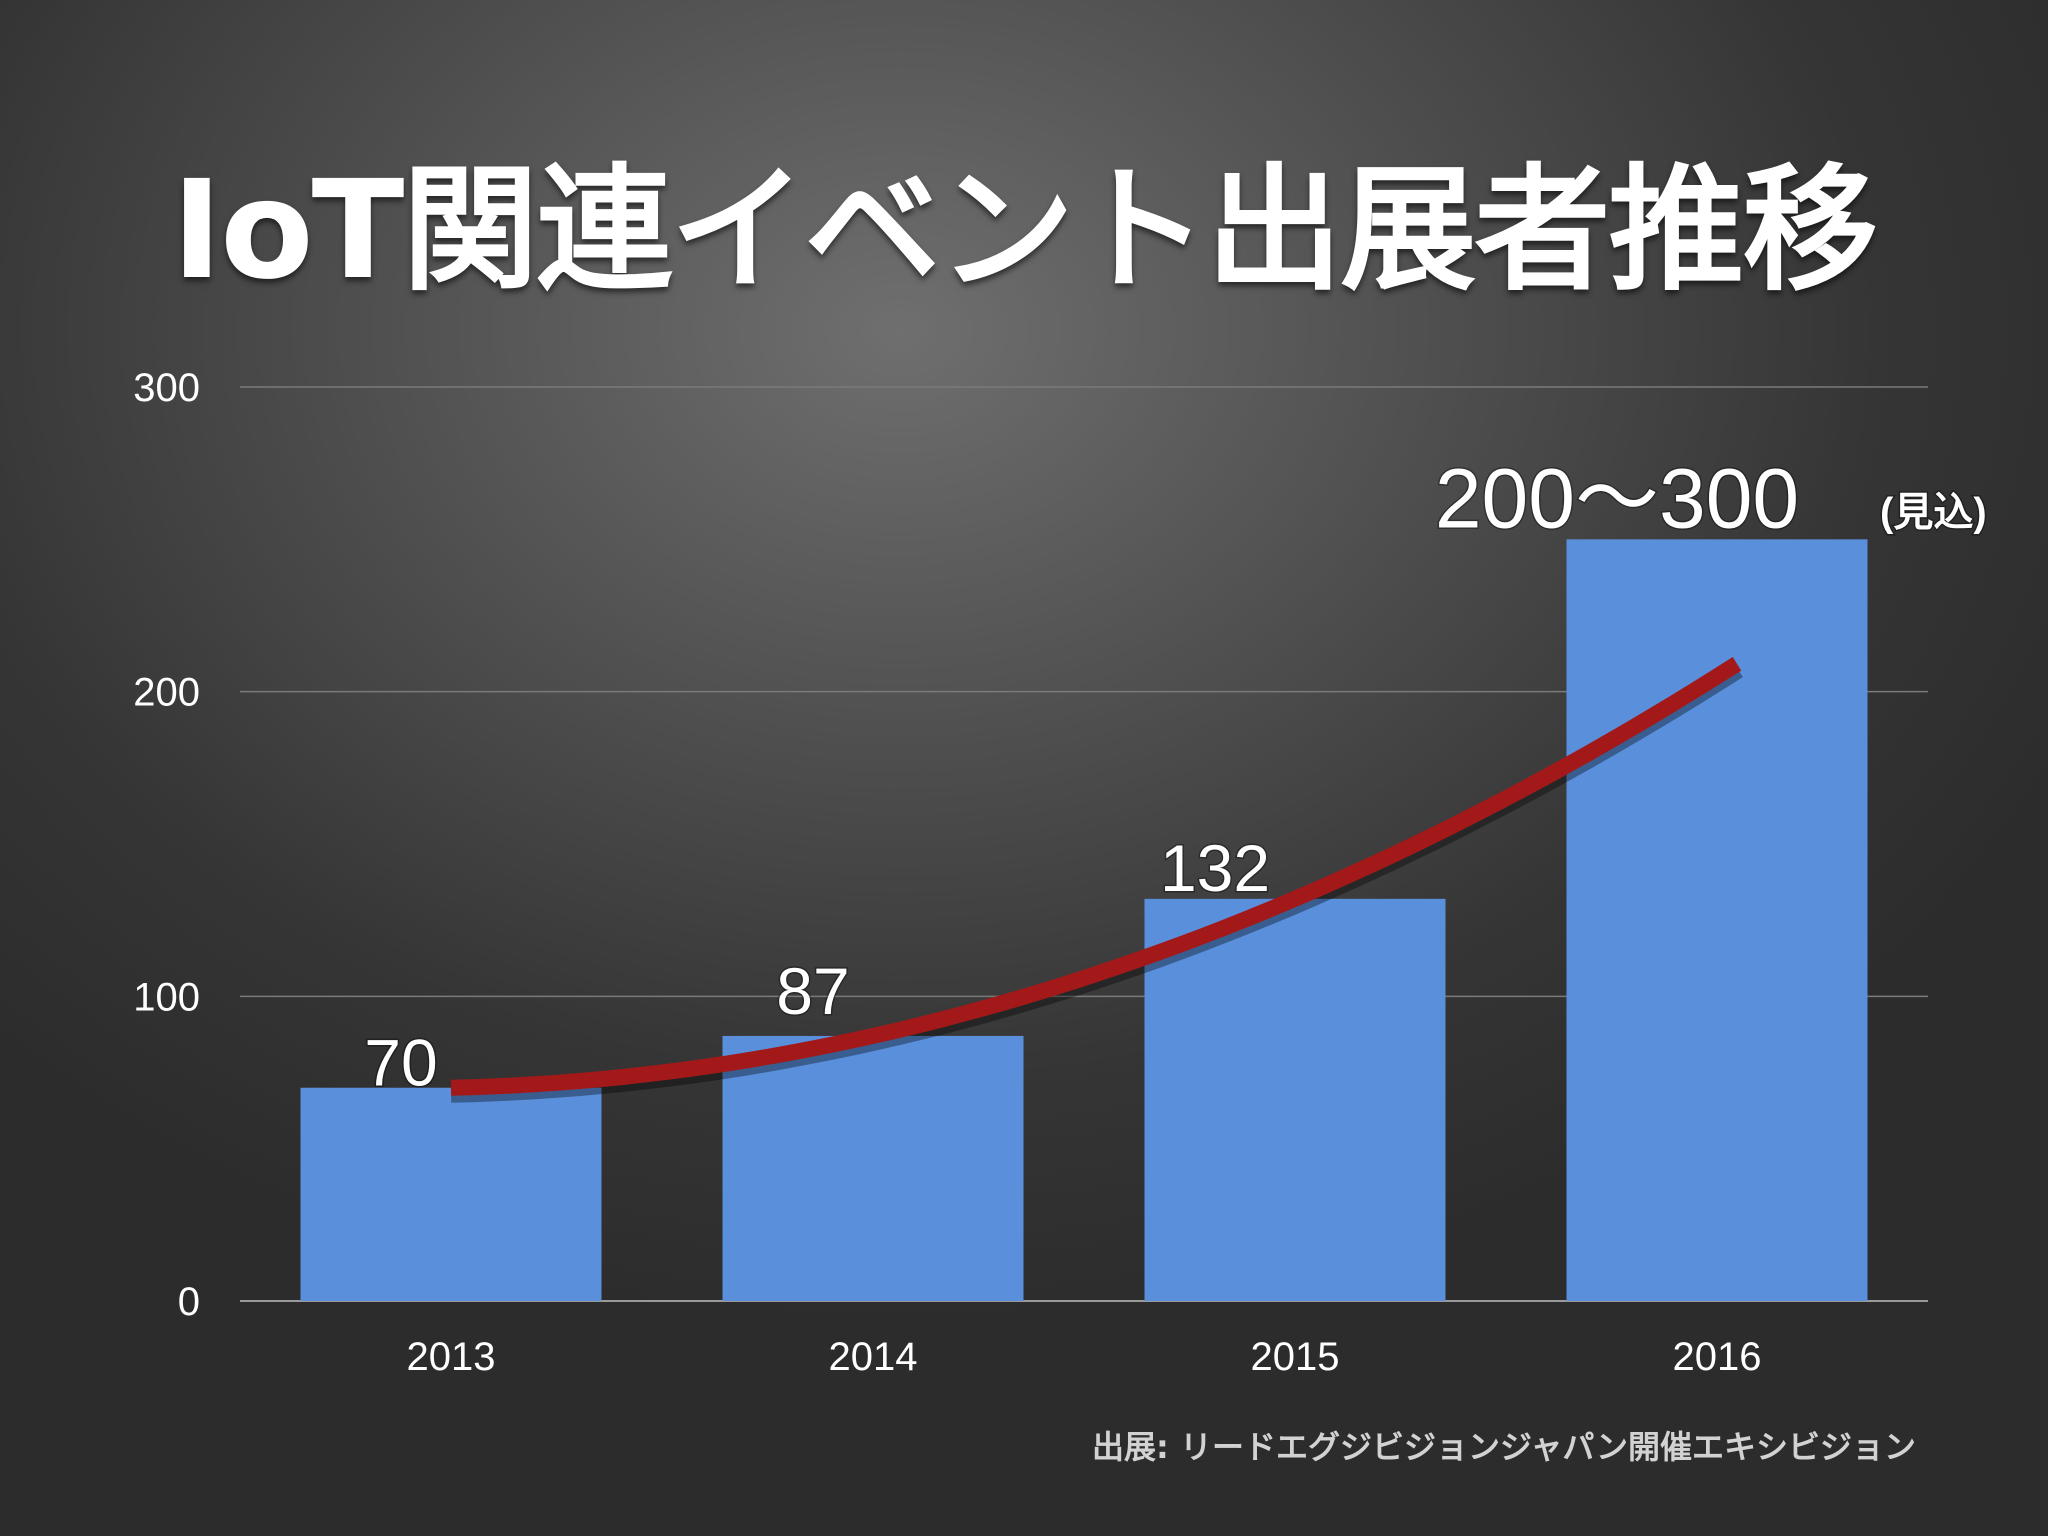 The height and width of the screenshot is (1536, 2048). I want to click on y-tick-label: 100, so click(166, 997).